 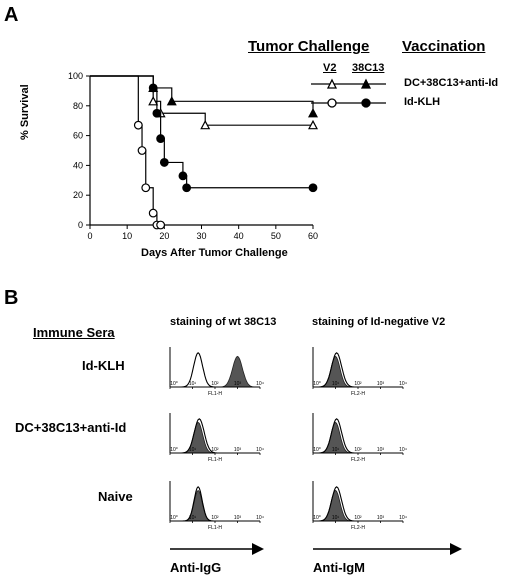 What do you see at coordinates (313, 236) in the screenshot?
I see `x-tick-label: 60` at bounding box center [313, 236].